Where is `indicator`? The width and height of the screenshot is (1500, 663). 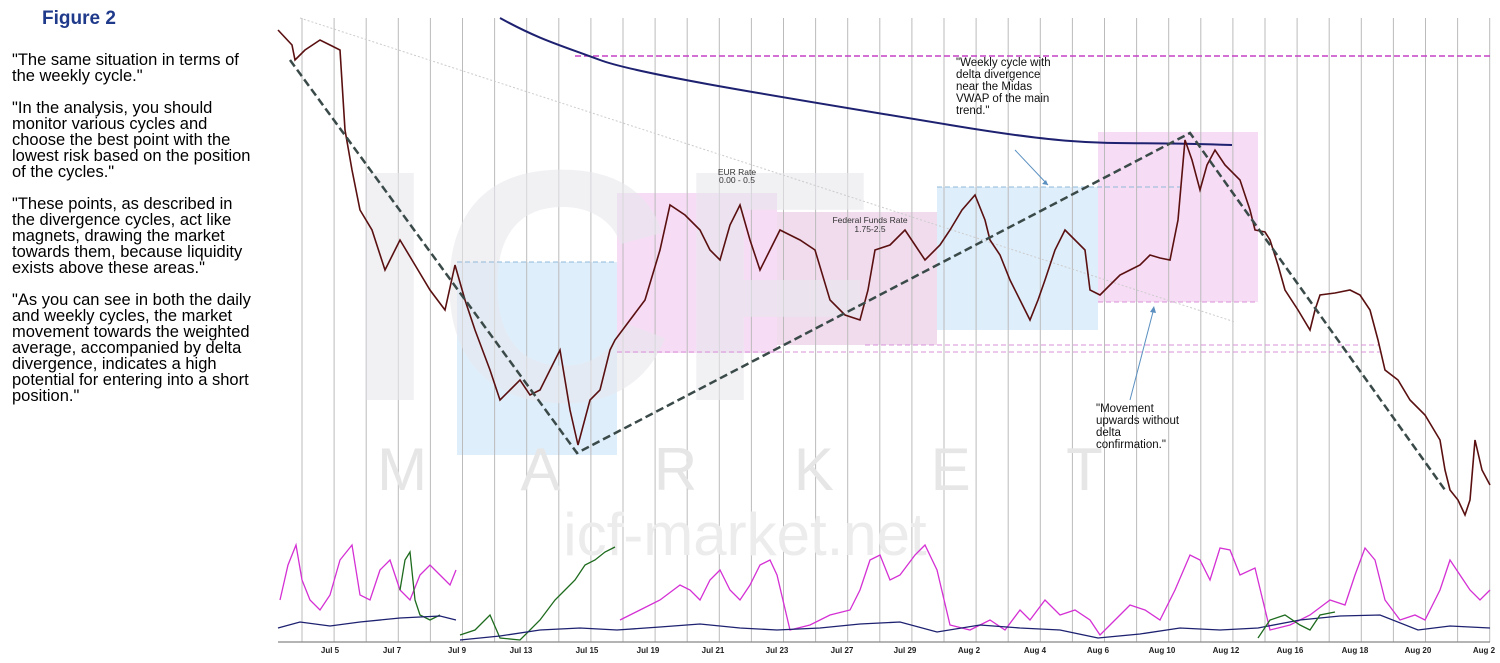 indicator is located at coordinates (884, 592).